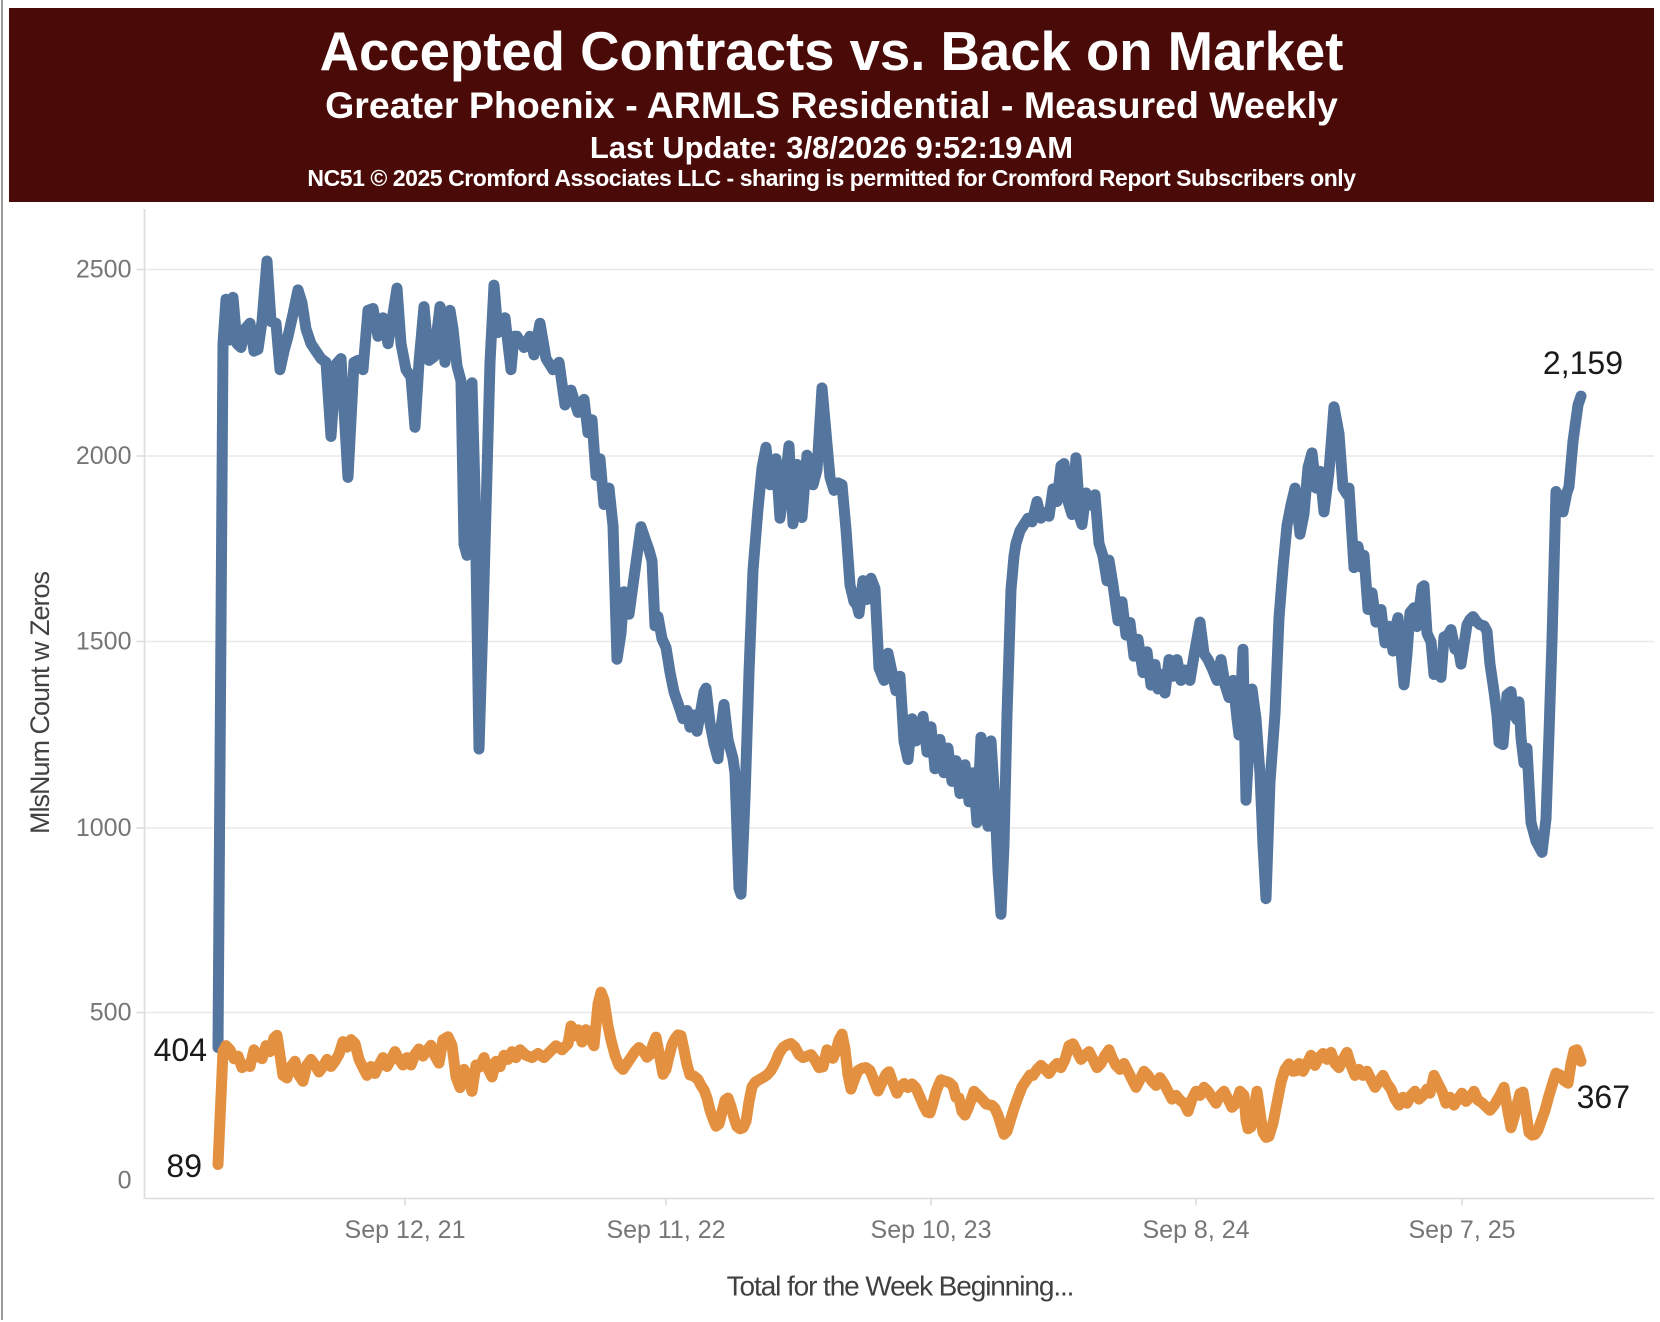 The height and width of the screenshot is (1322, 1660). I want to click on svg-text: 500, so click(111, 1013).